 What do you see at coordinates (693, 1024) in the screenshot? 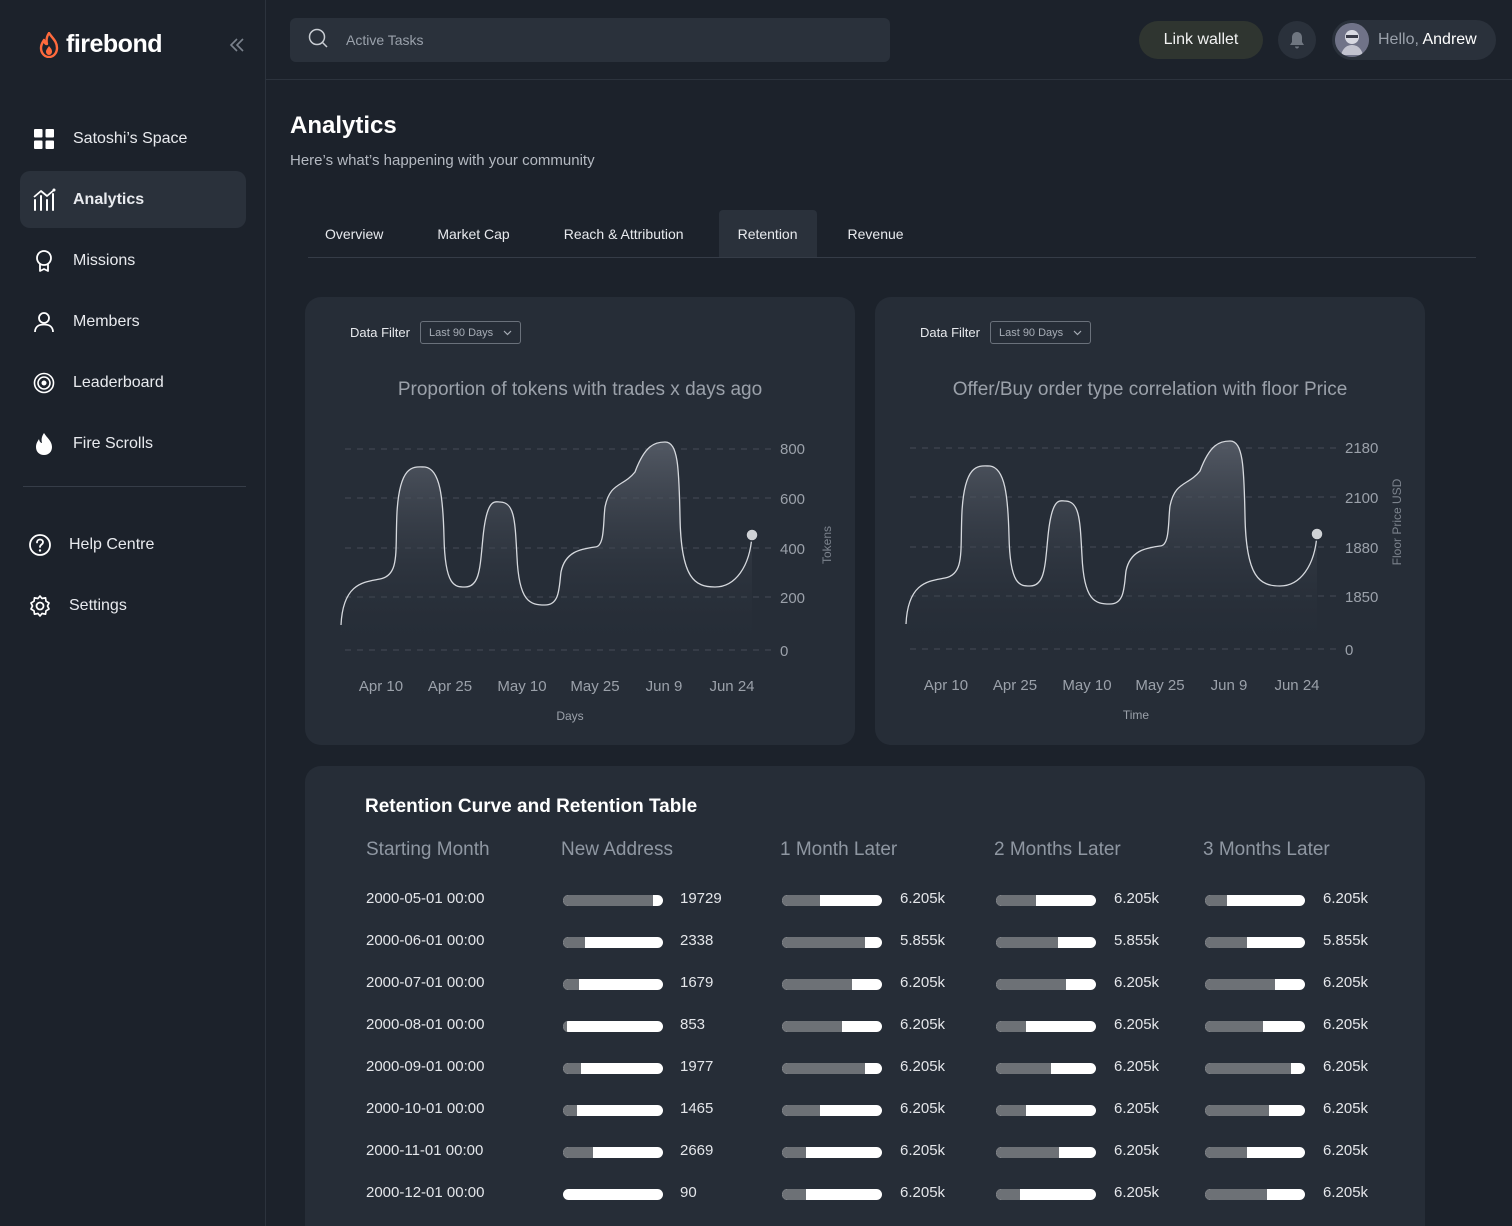
I see `retention-value: 853` at bounding box center [693, 1024].